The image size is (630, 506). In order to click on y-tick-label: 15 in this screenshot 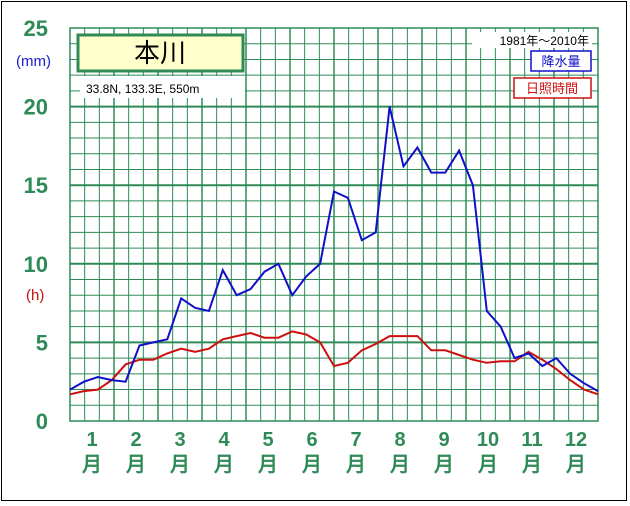, I will do `click(36, 185)`.